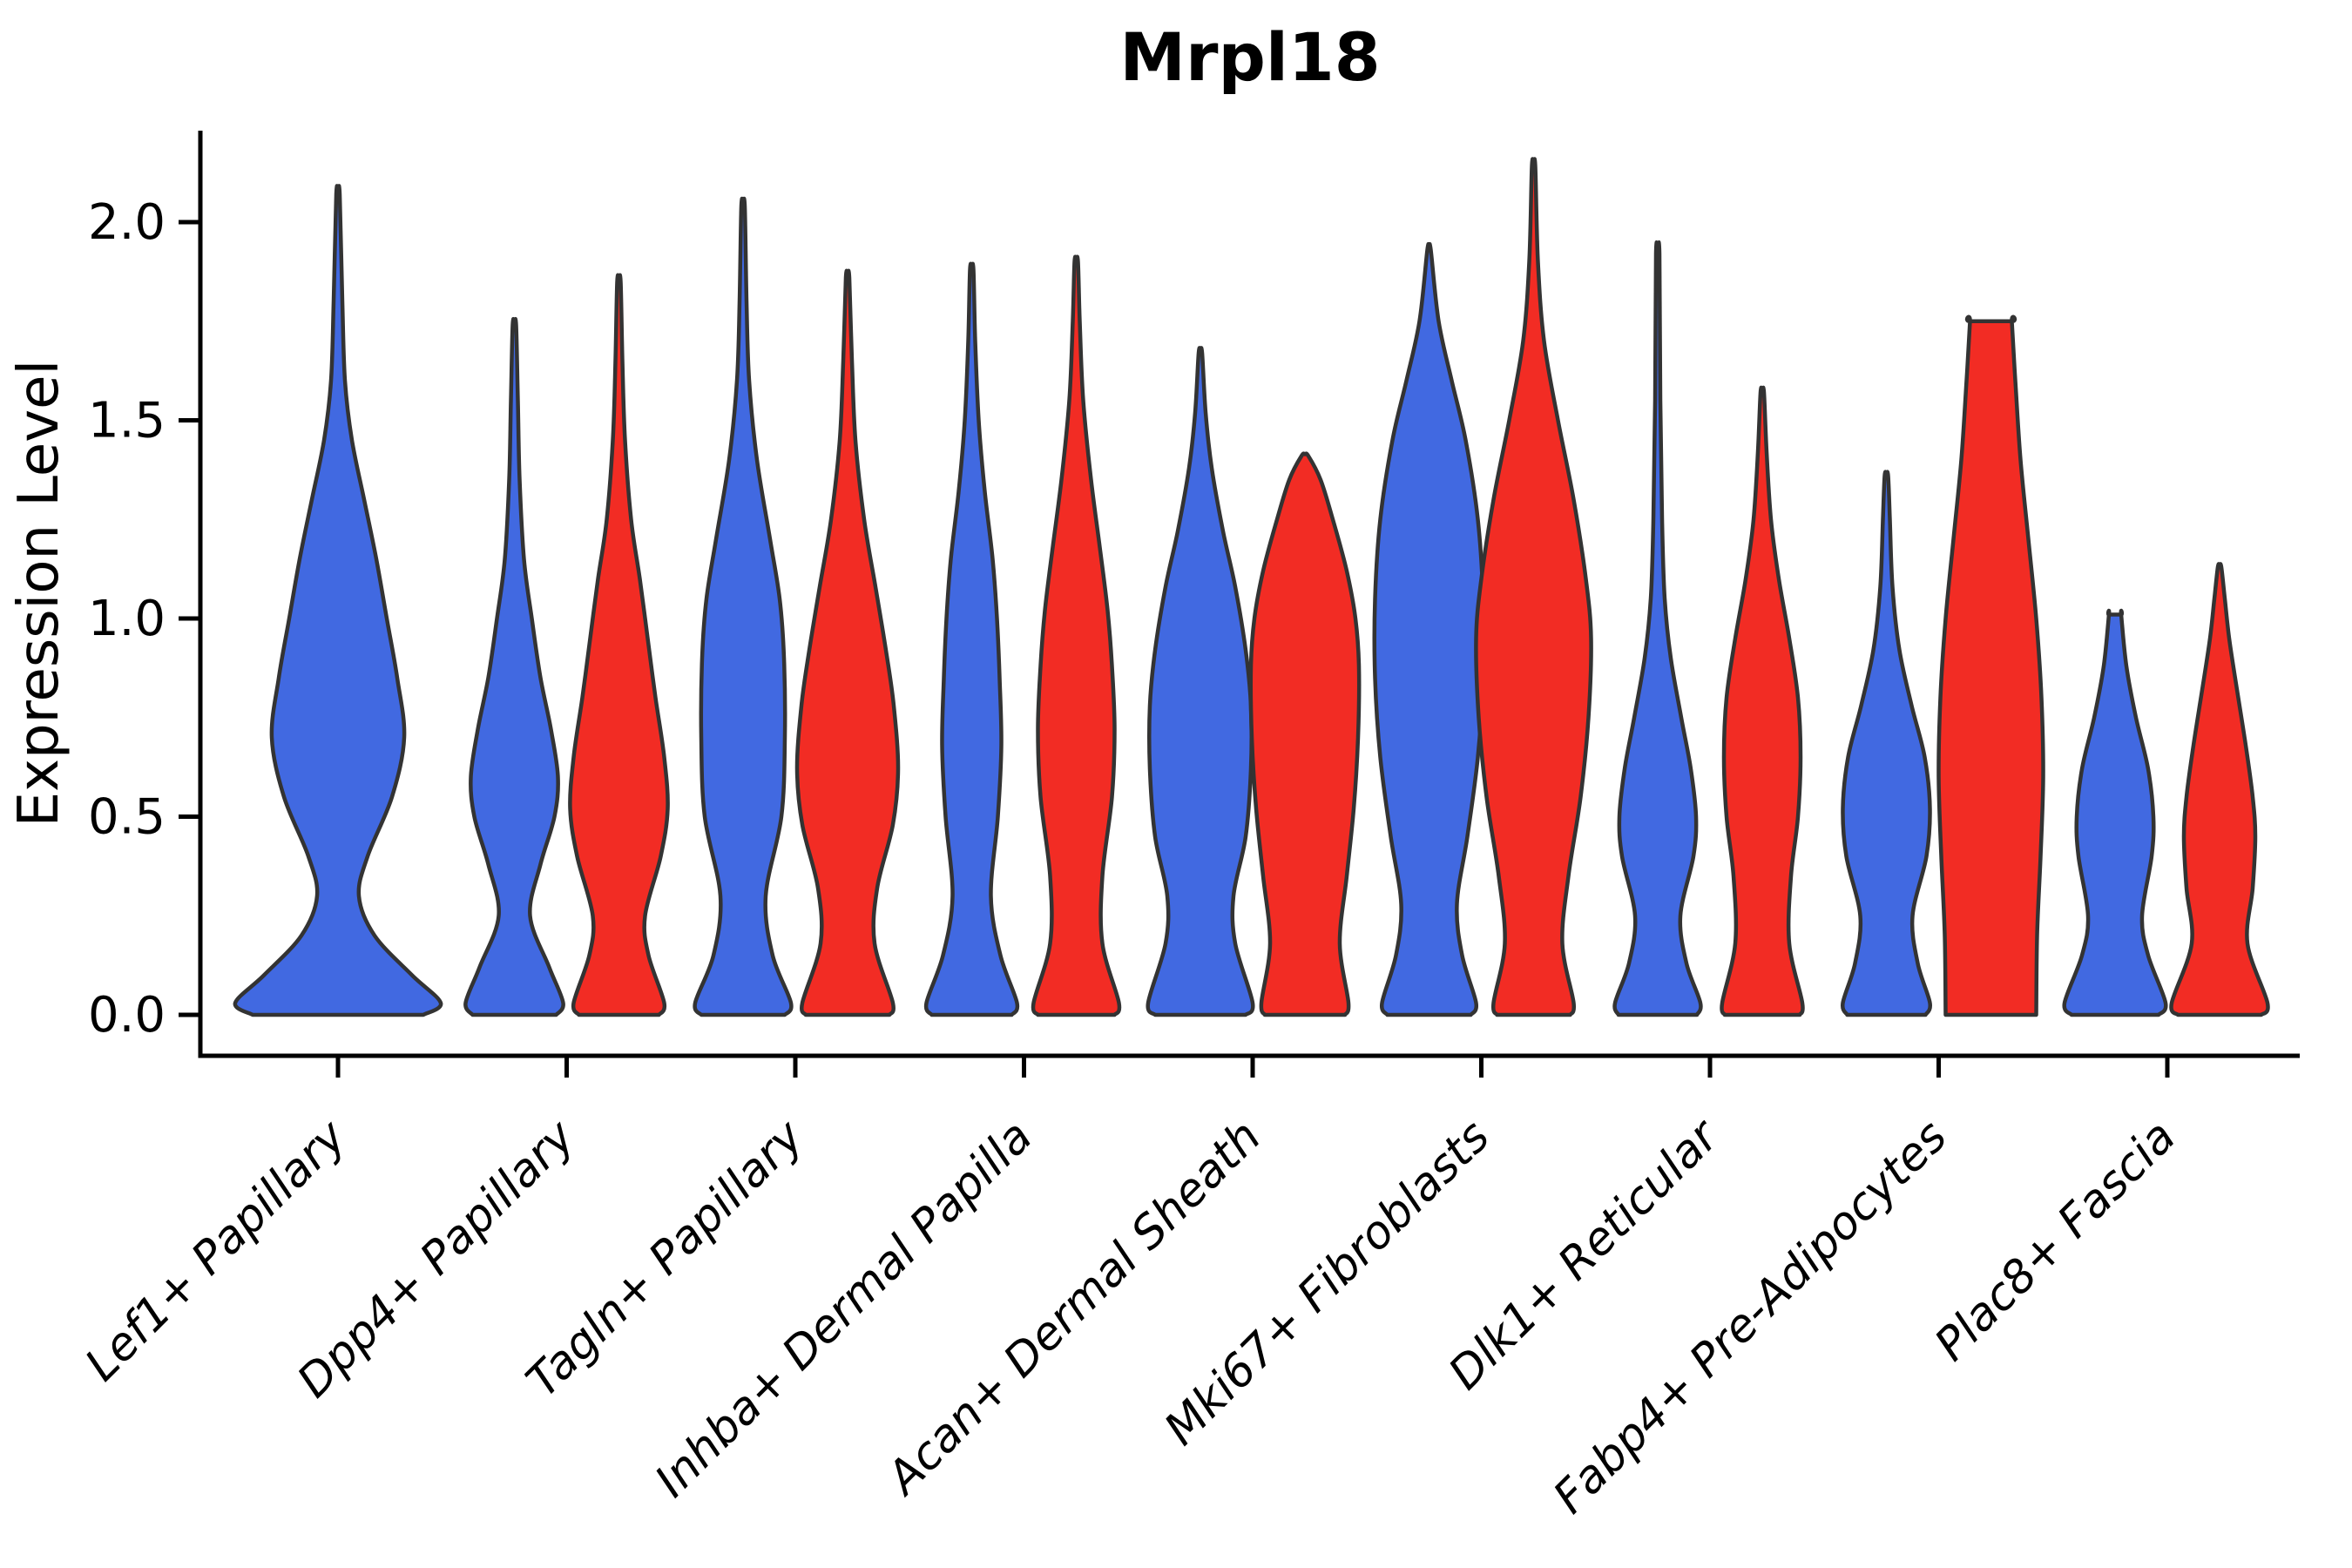 This screenshot has width=2352, height=1568. I want to click on y-tick-label: 1.5, so click(127, 421).